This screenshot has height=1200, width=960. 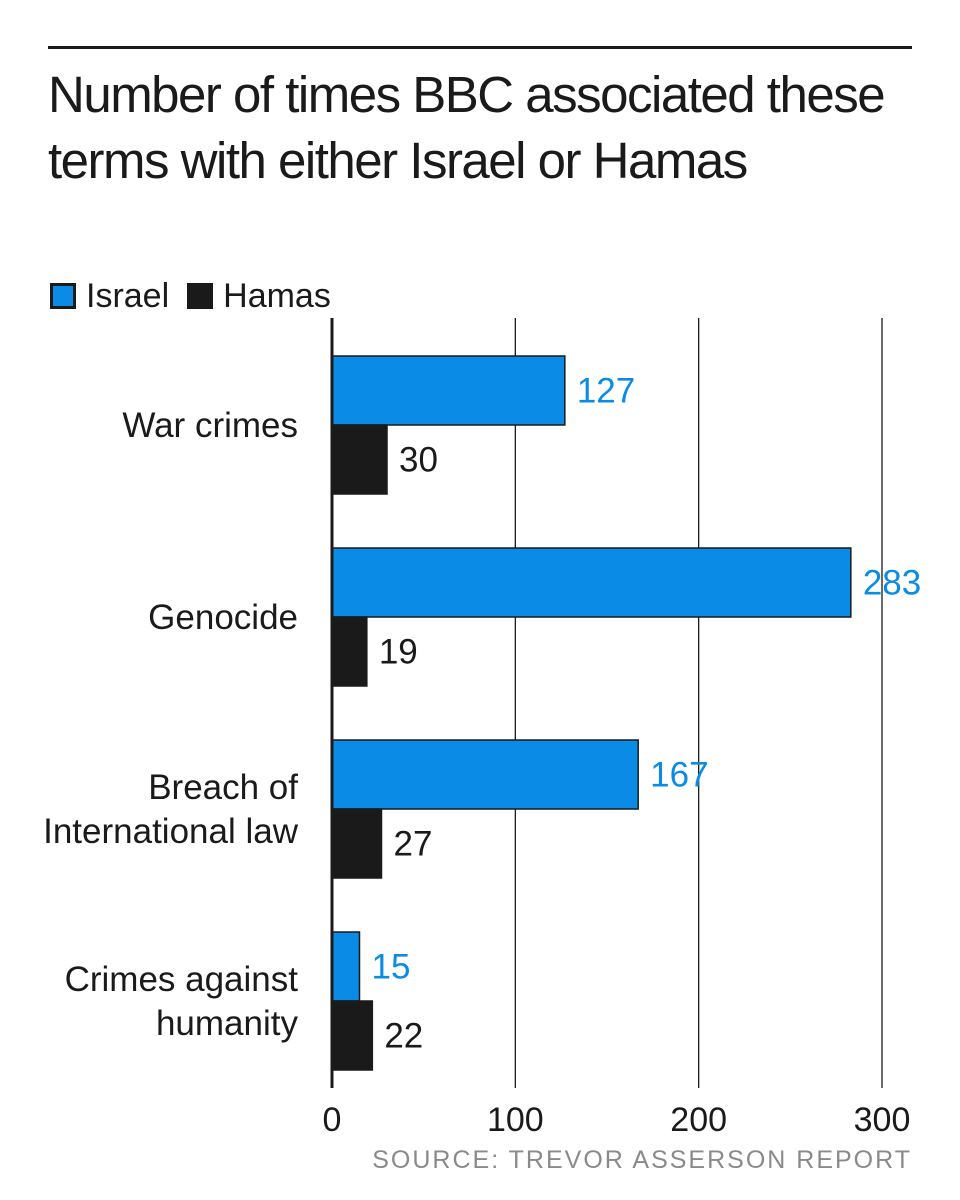 I want to click on source-note: SOURCE: TREVOR ASSERSON REPORT, so click(x=642, y=1160).